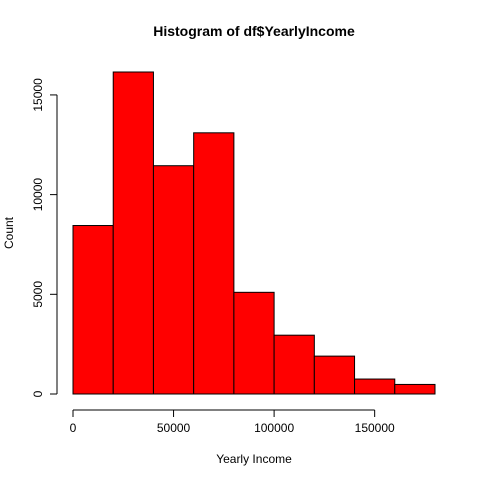  I want to click on x-tick-label: 150000, so click(375, 428).